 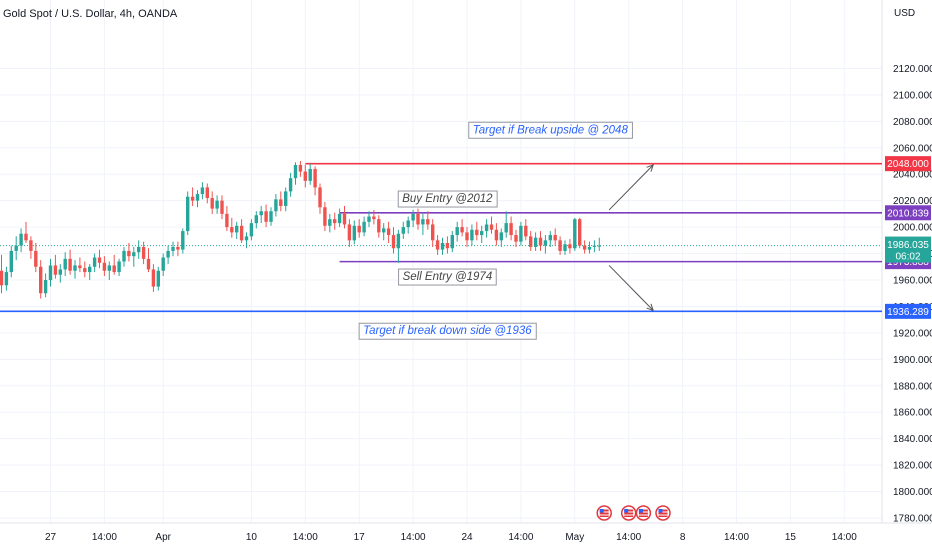 I want to click on y-tick-label: 1860.000, so click(x=912, y=413).